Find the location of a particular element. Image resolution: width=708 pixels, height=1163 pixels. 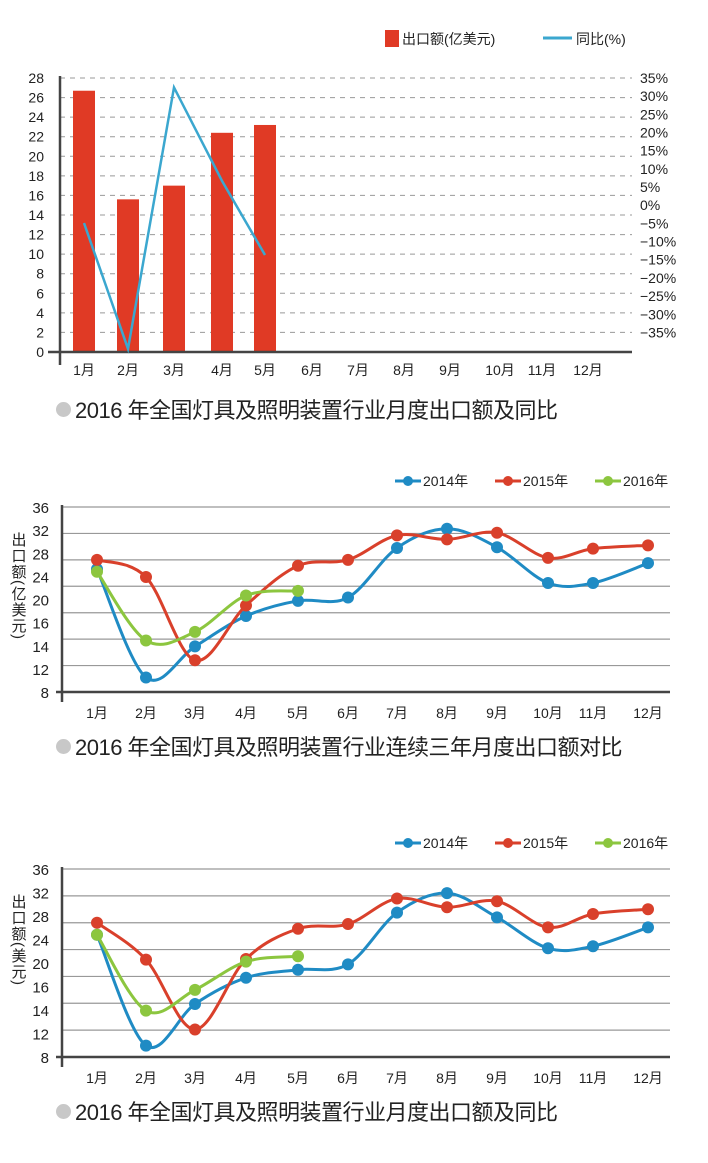

y-tick-label: 0 is located at coordinates (40, 352).